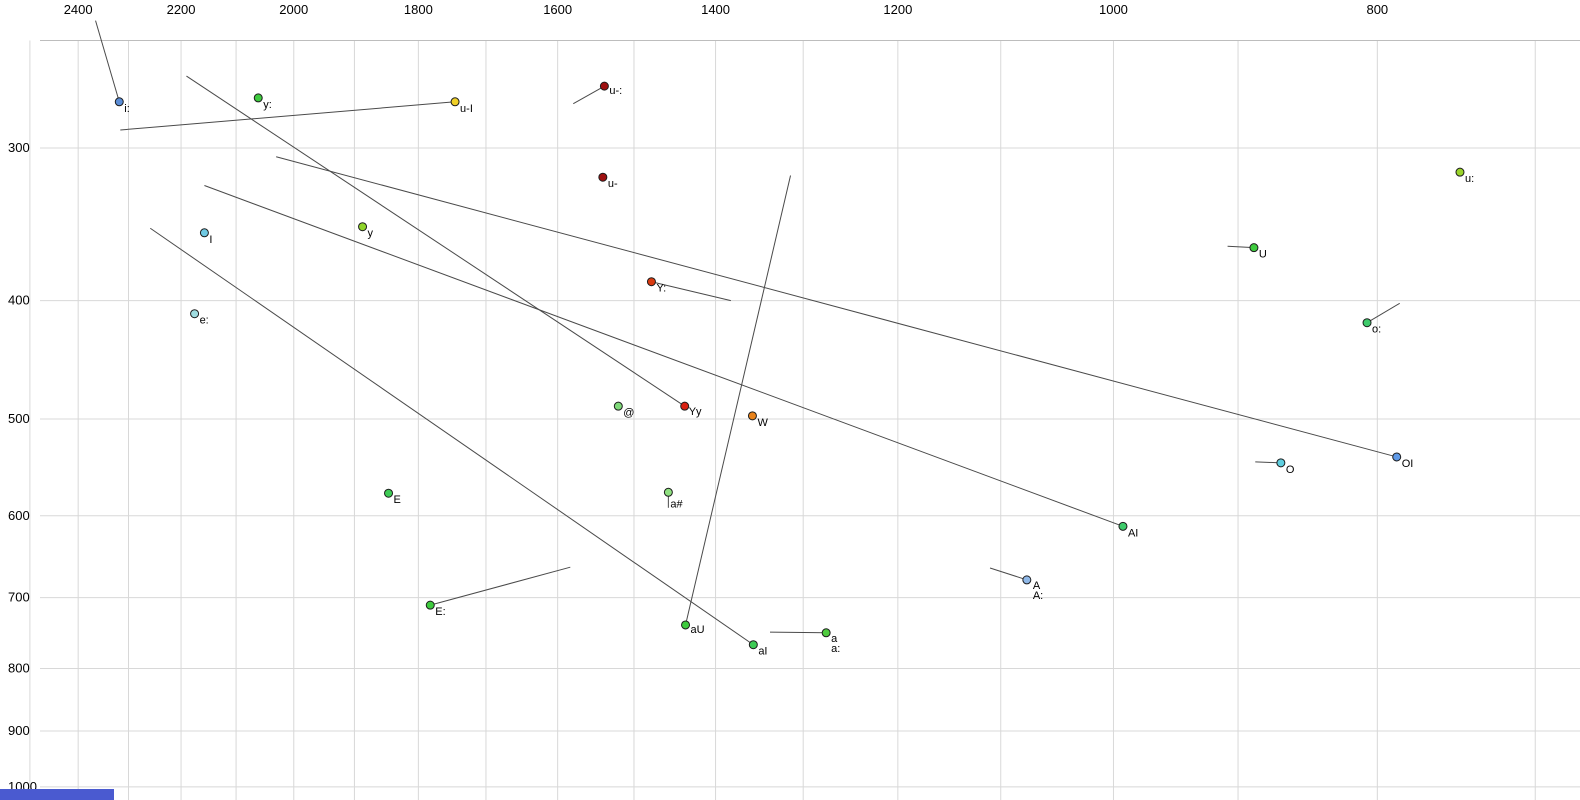  What do you see at coordinates (1281, 463) in the screenshot?
I see `data-point-O` at bounding box center [1281, 463].